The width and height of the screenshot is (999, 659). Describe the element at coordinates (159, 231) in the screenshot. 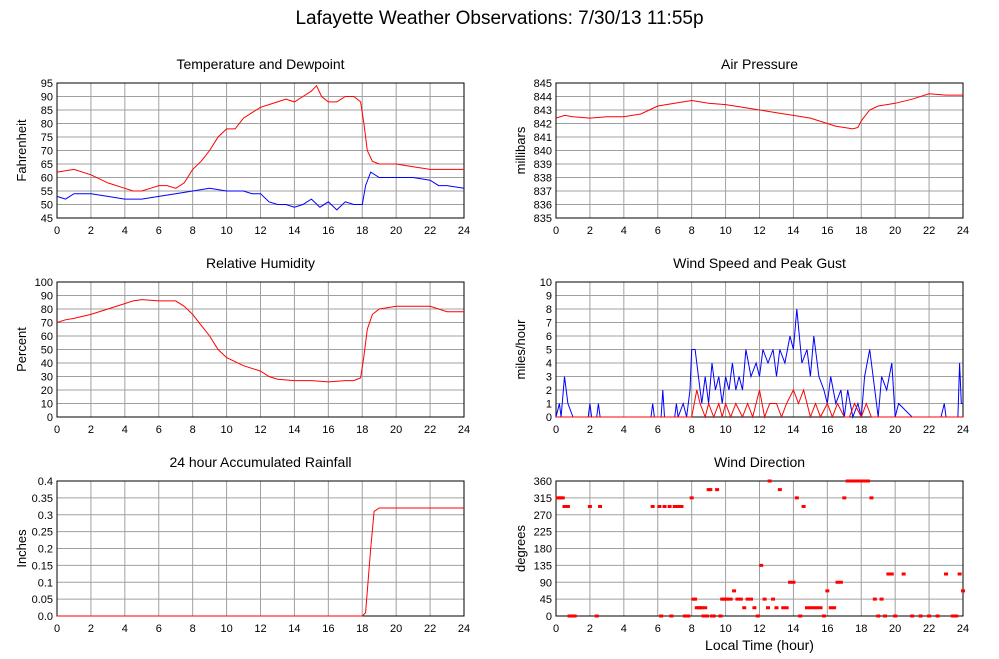

I see `x-tick-label: 6` at that location.